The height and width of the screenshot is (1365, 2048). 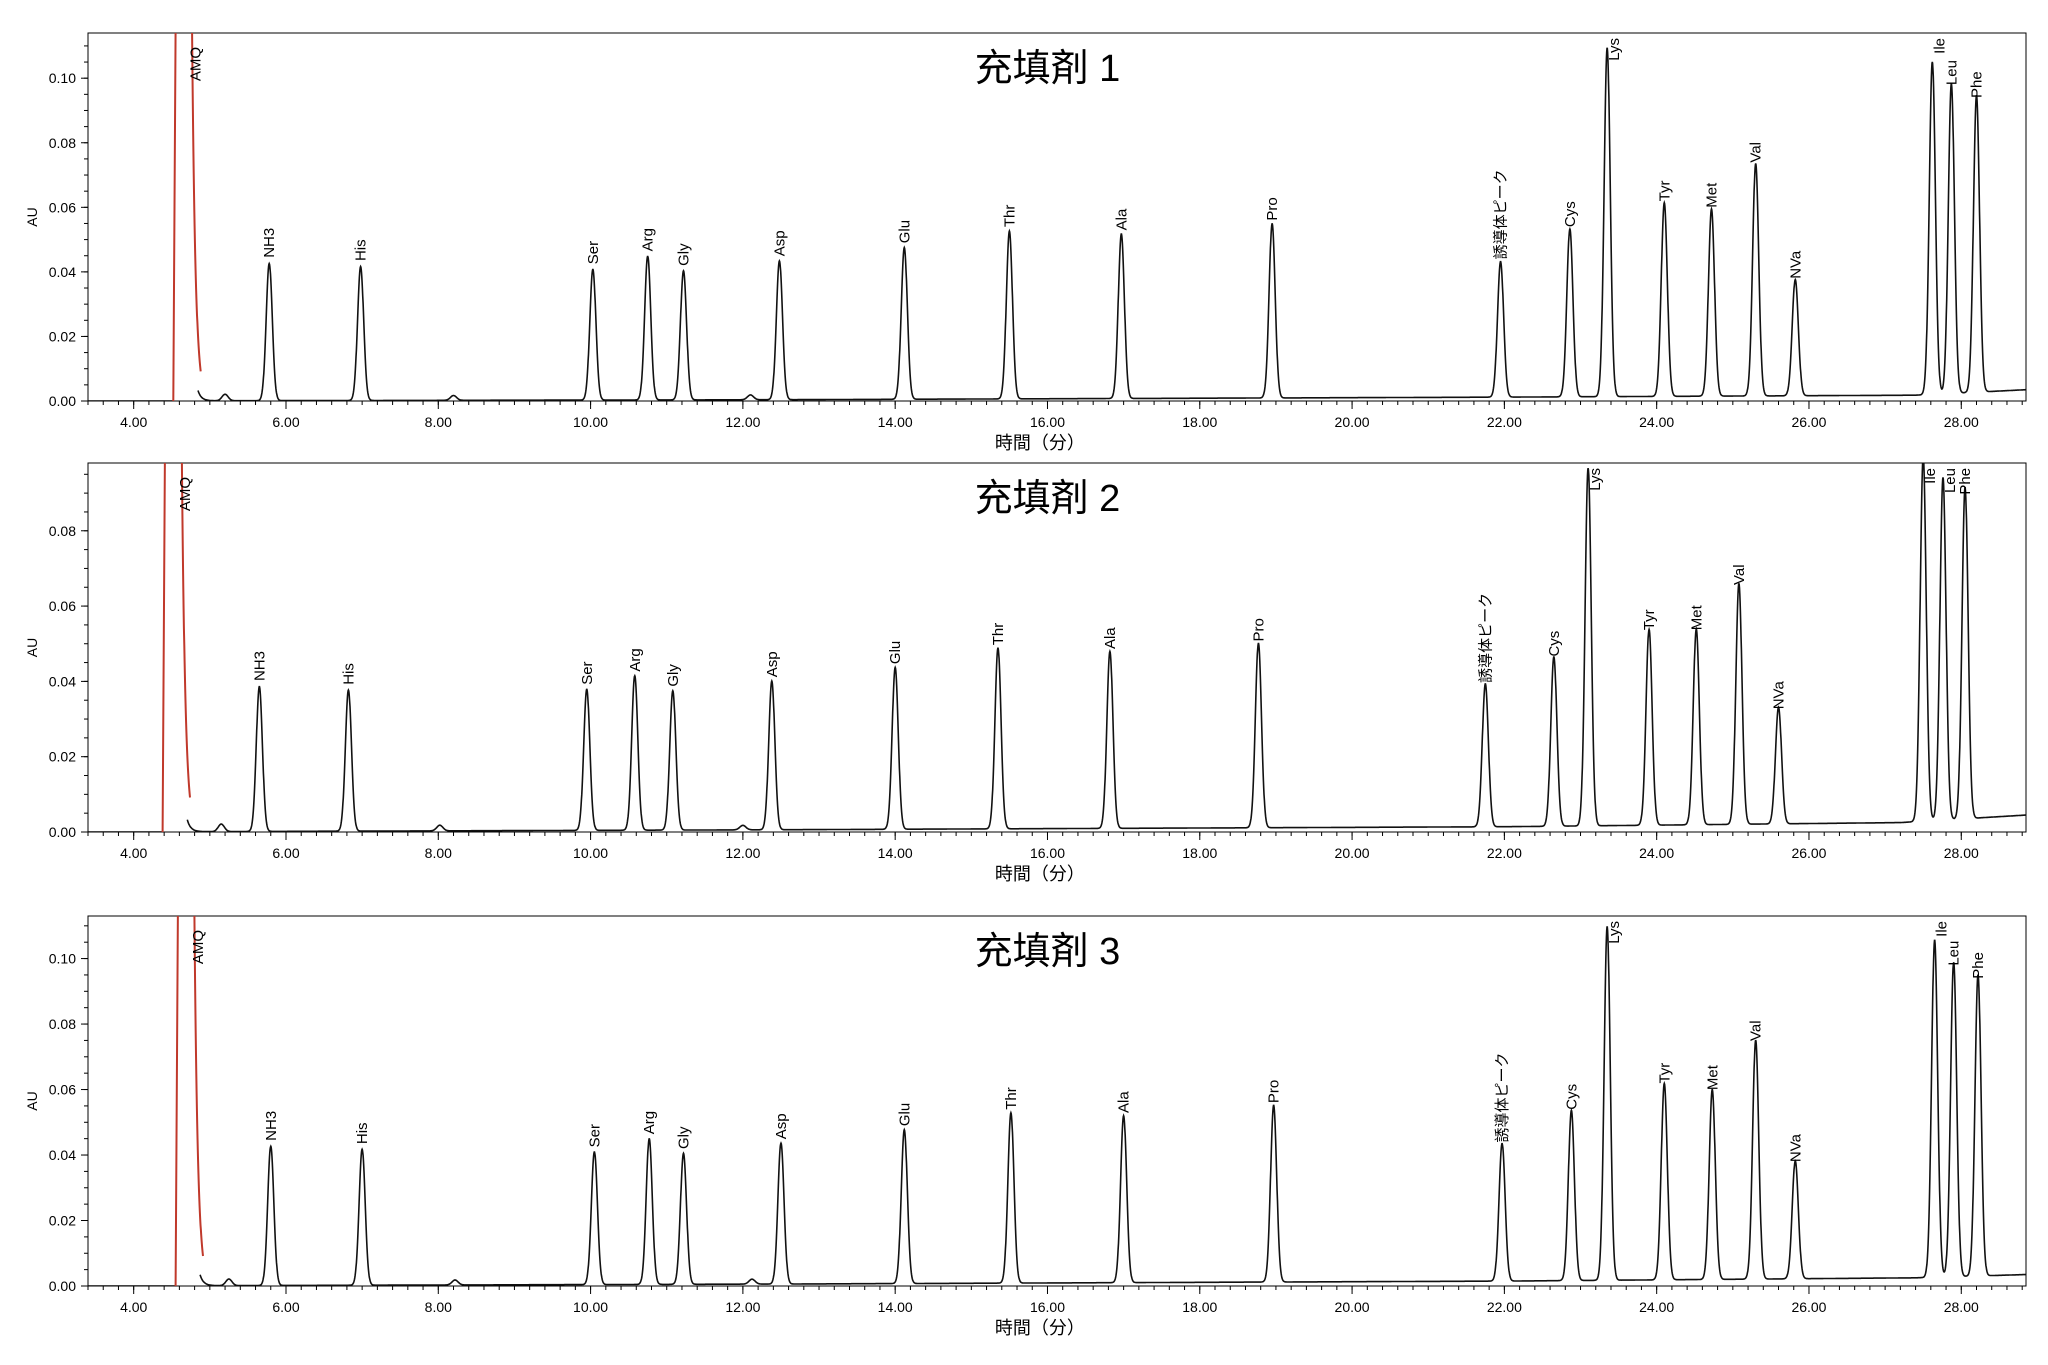 I want to click on x-tick-label: 18.00, so click(x=1199, y=1307).